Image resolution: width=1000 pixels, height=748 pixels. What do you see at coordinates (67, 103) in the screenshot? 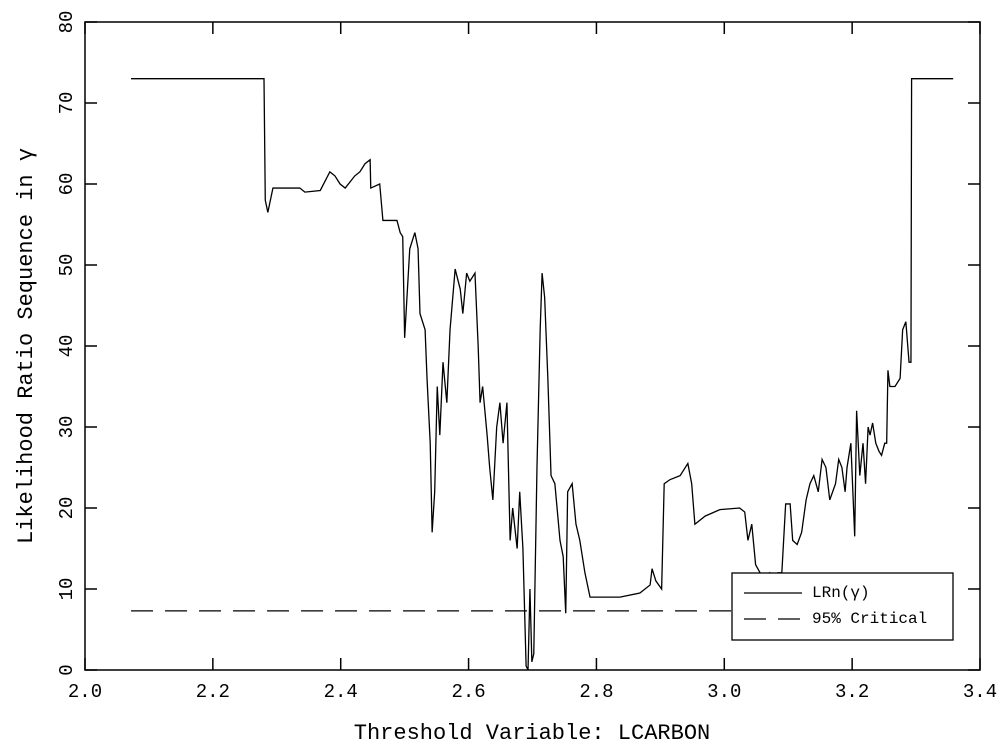
I see `y-tick-label: 70` at bounding box center [67, 103].